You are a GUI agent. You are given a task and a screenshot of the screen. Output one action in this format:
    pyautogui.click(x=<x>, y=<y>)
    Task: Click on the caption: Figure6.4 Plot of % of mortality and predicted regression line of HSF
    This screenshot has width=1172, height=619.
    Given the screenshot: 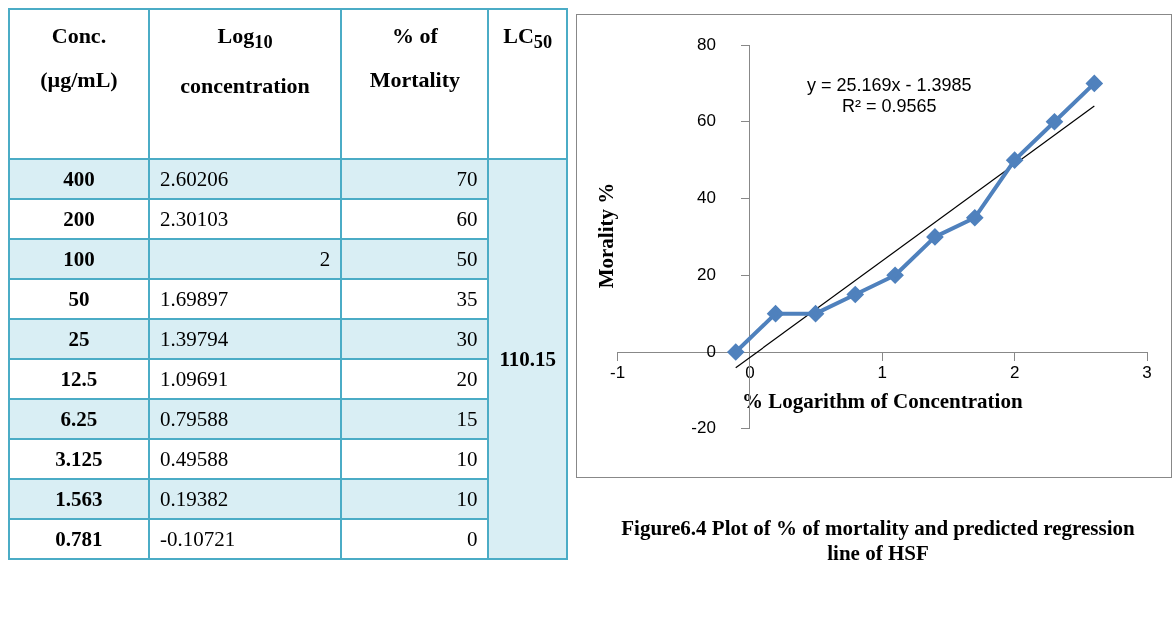 What is the action you would take?
    pyautogui.click(x=878, y=541)
    